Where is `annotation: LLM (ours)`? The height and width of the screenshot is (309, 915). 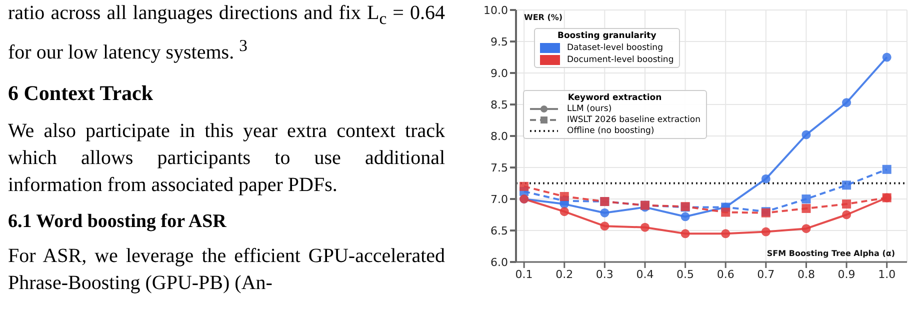
annotation: LLM (ours) is located at coordinates (589, 109).